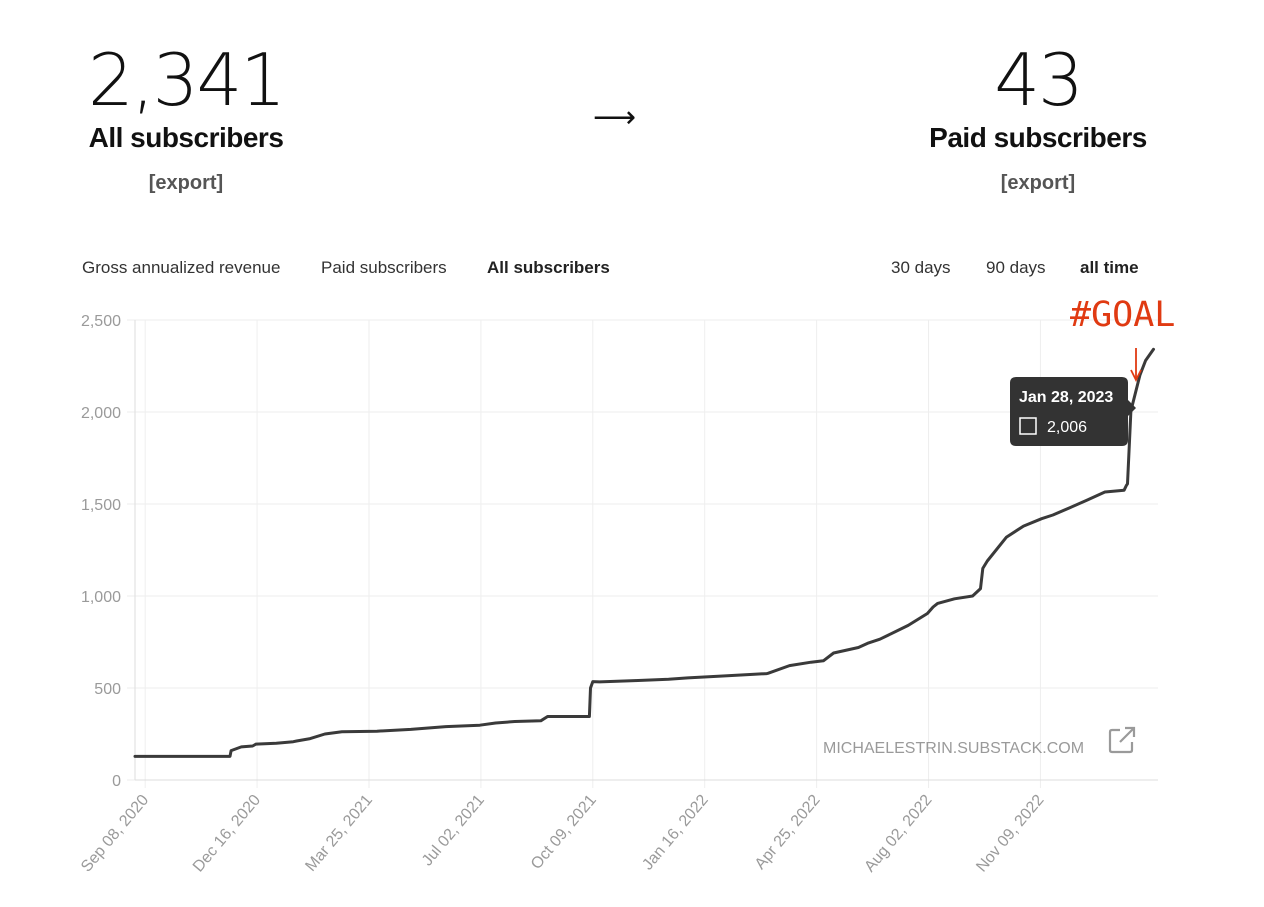  I want to click on x-tick-label: Sep 08, 2020, so click(115, 834).